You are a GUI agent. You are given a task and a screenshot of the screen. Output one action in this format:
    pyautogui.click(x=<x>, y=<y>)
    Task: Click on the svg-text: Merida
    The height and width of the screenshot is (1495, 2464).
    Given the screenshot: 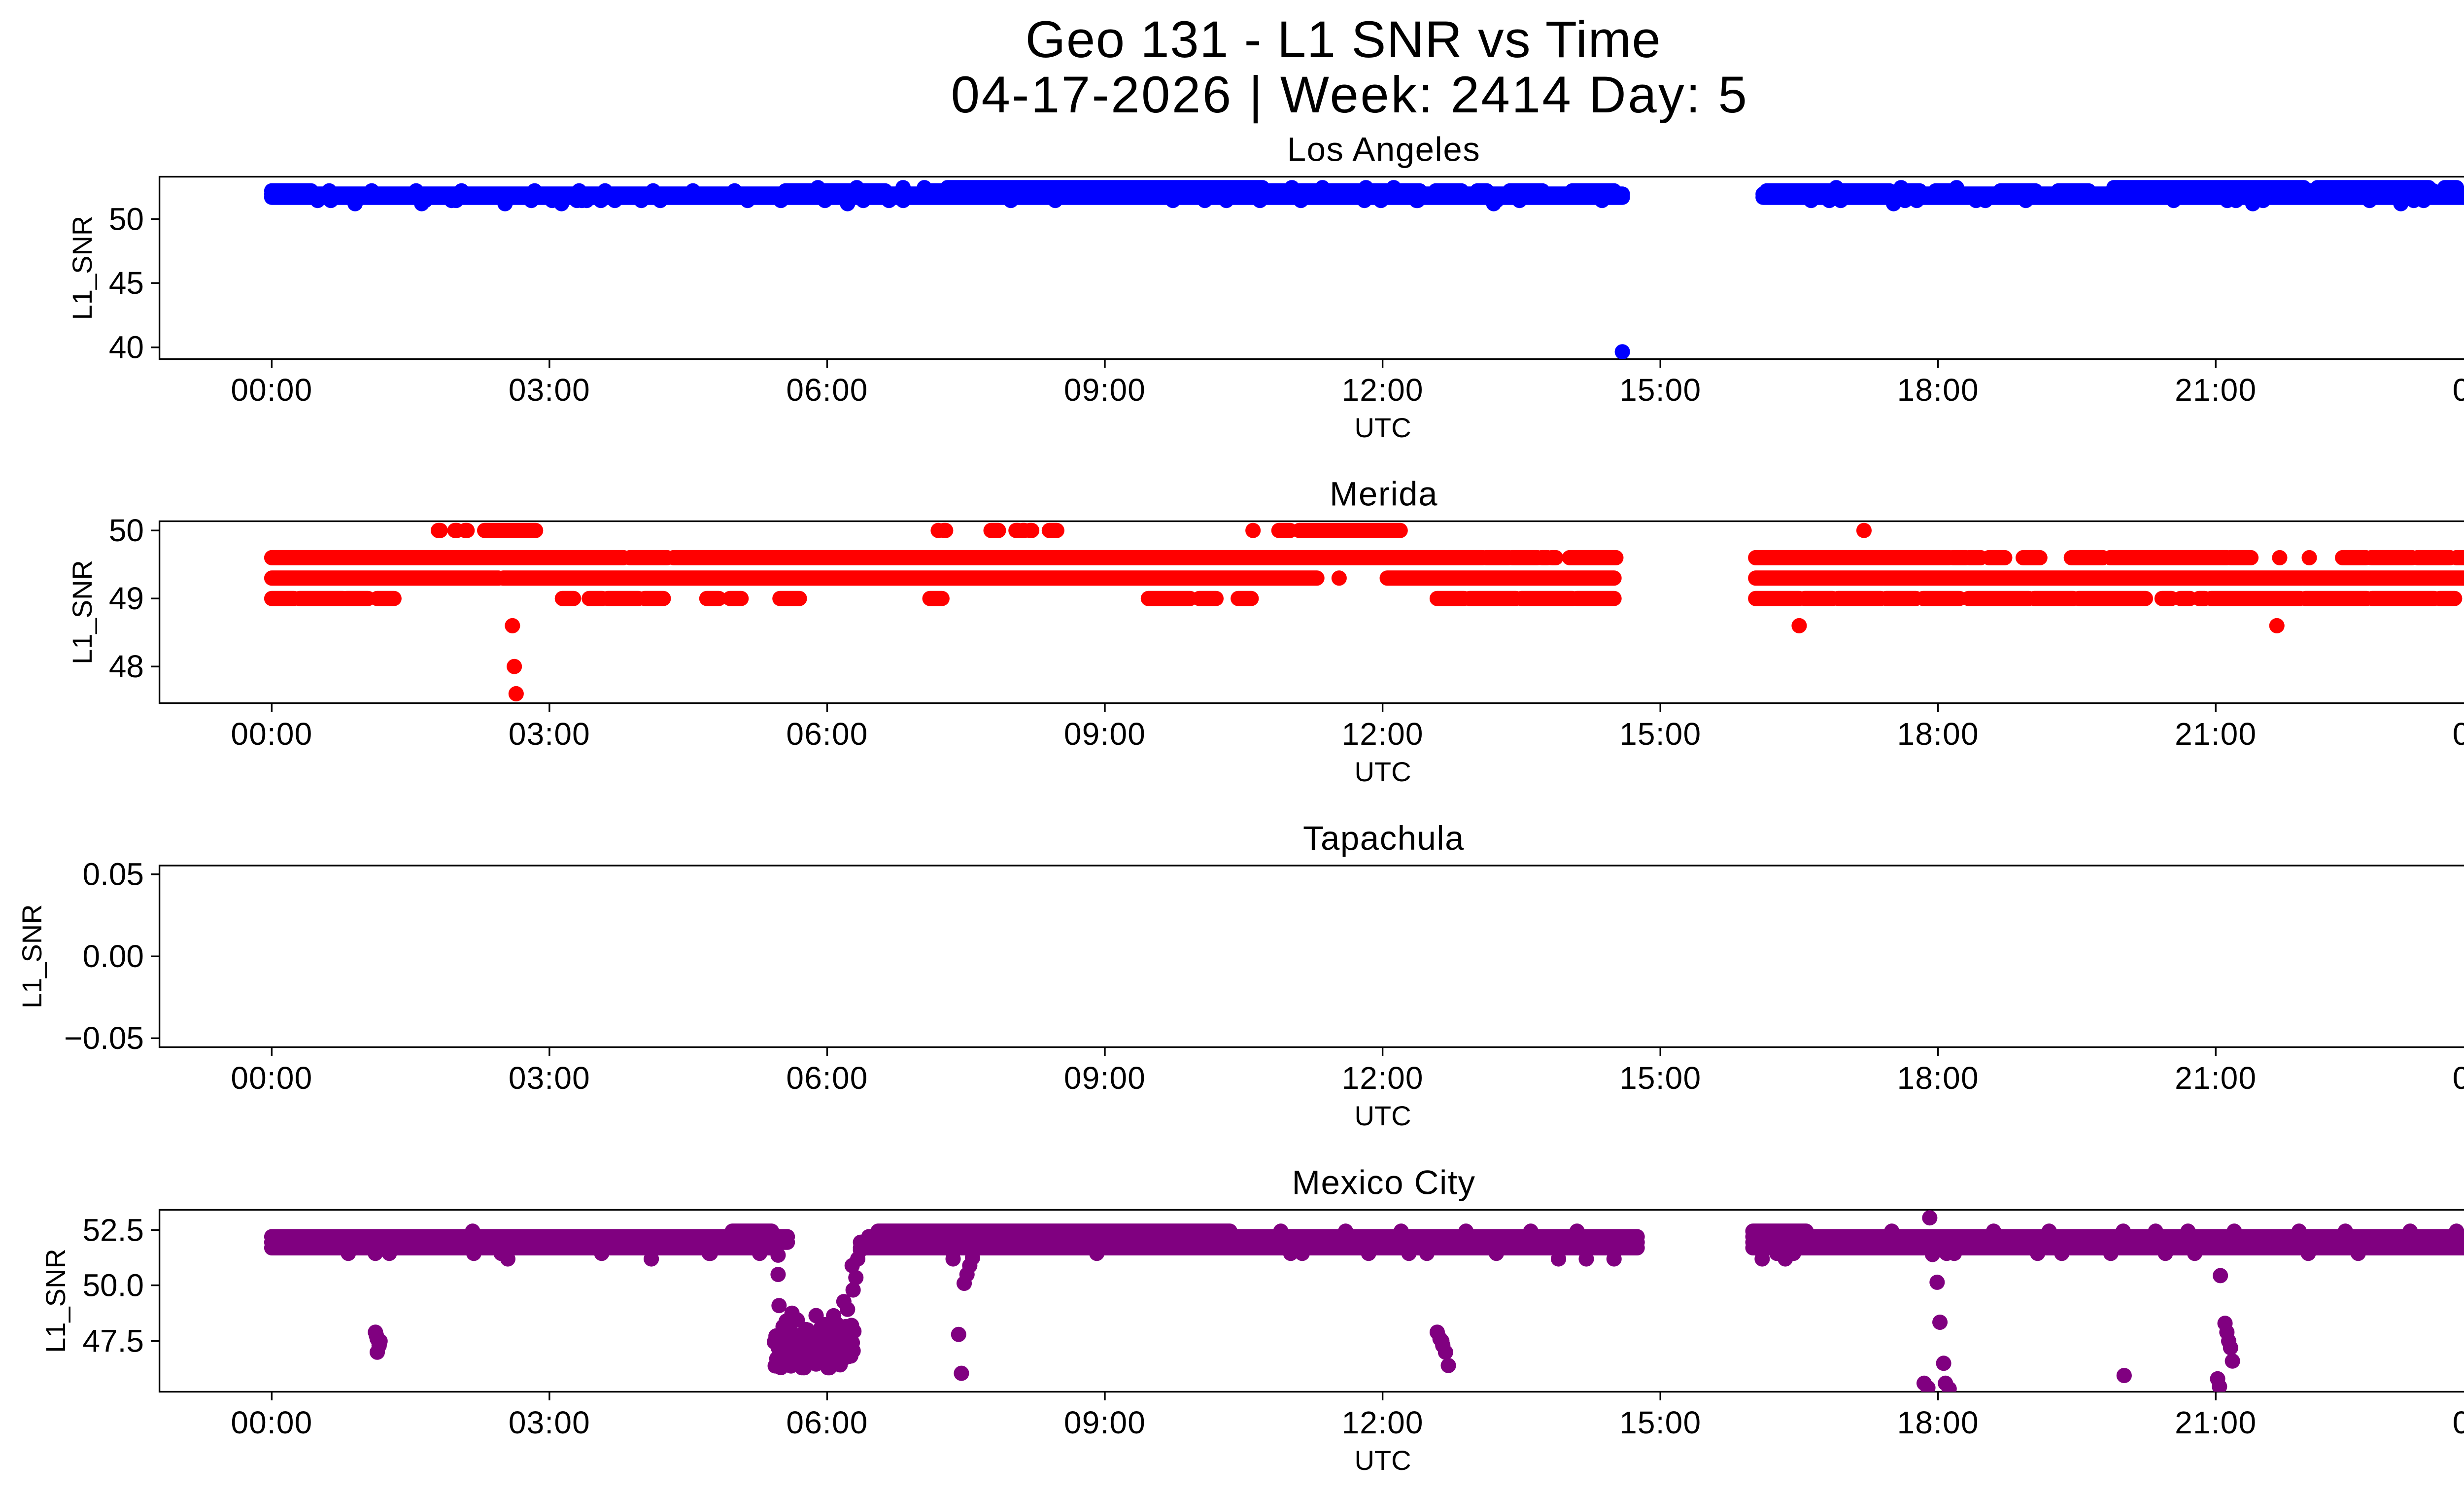 What is the action you would take?
    pyautogui.click(x=1384, y=494)
    